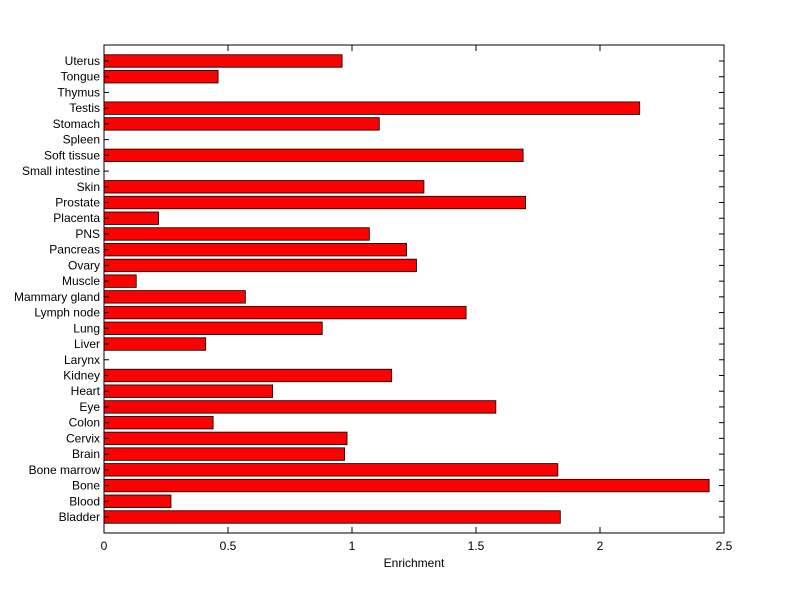 The width and height of the screenshot is (800, 604). I want to click on y-tick-label: Uterus, so click(82, 61).